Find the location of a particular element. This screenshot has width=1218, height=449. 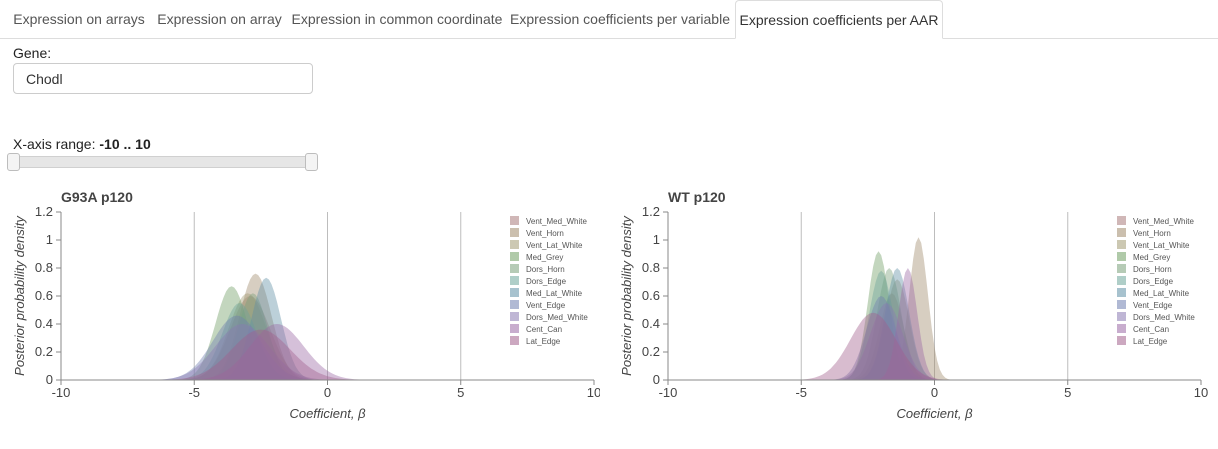

tab-expression-common-coordinate: Expression in common coordinate is located at coordinates (397, 19).